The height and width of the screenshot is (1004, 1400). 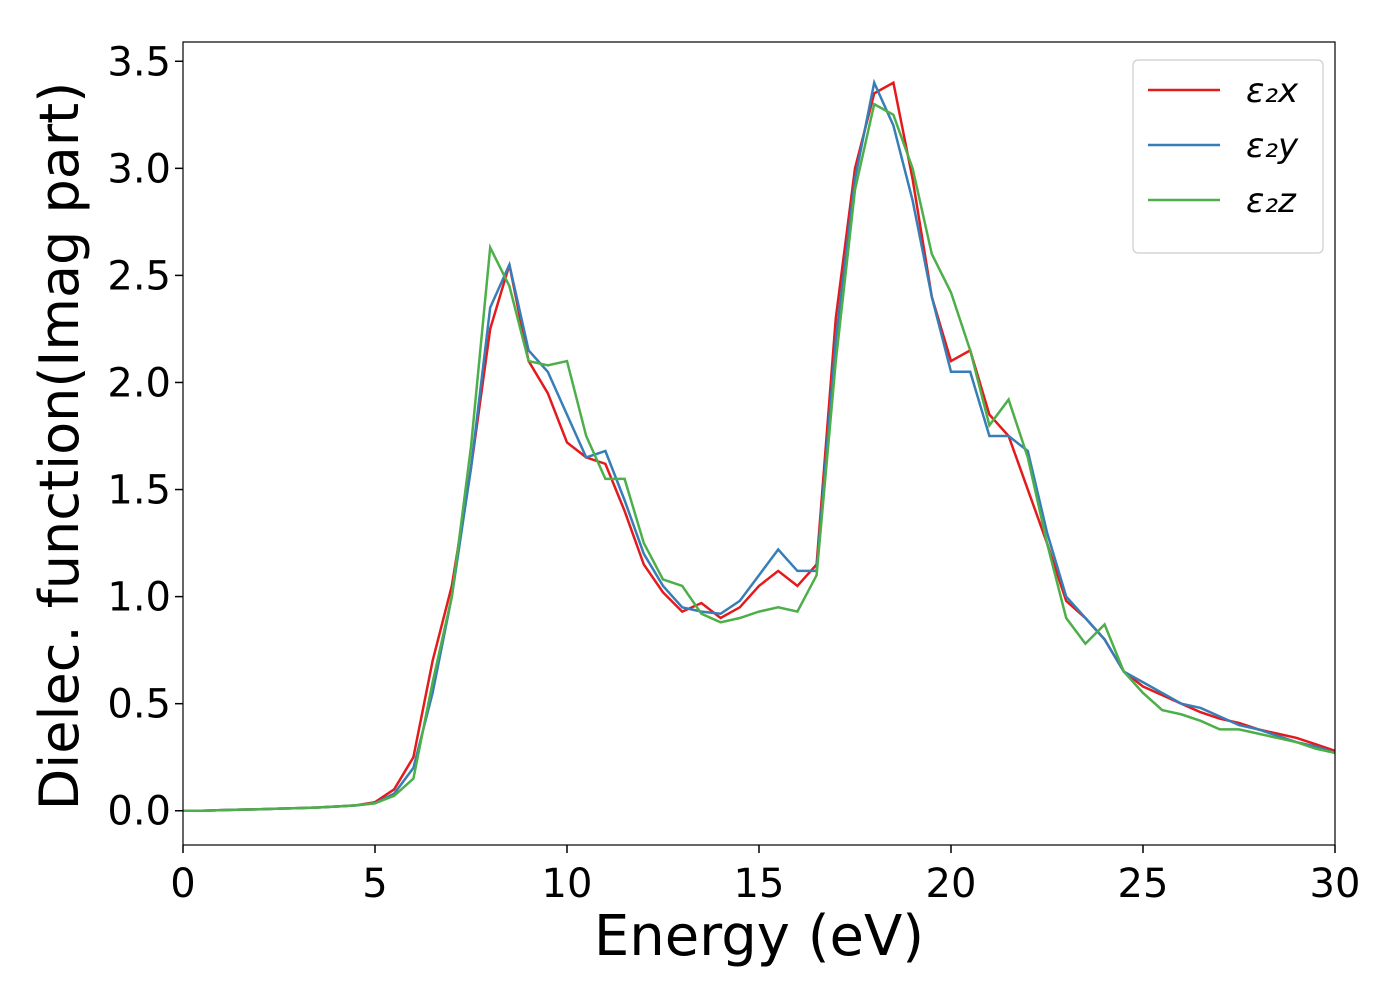 I want to click on legend-label: ε₂y, so click(x=1272, y=146).